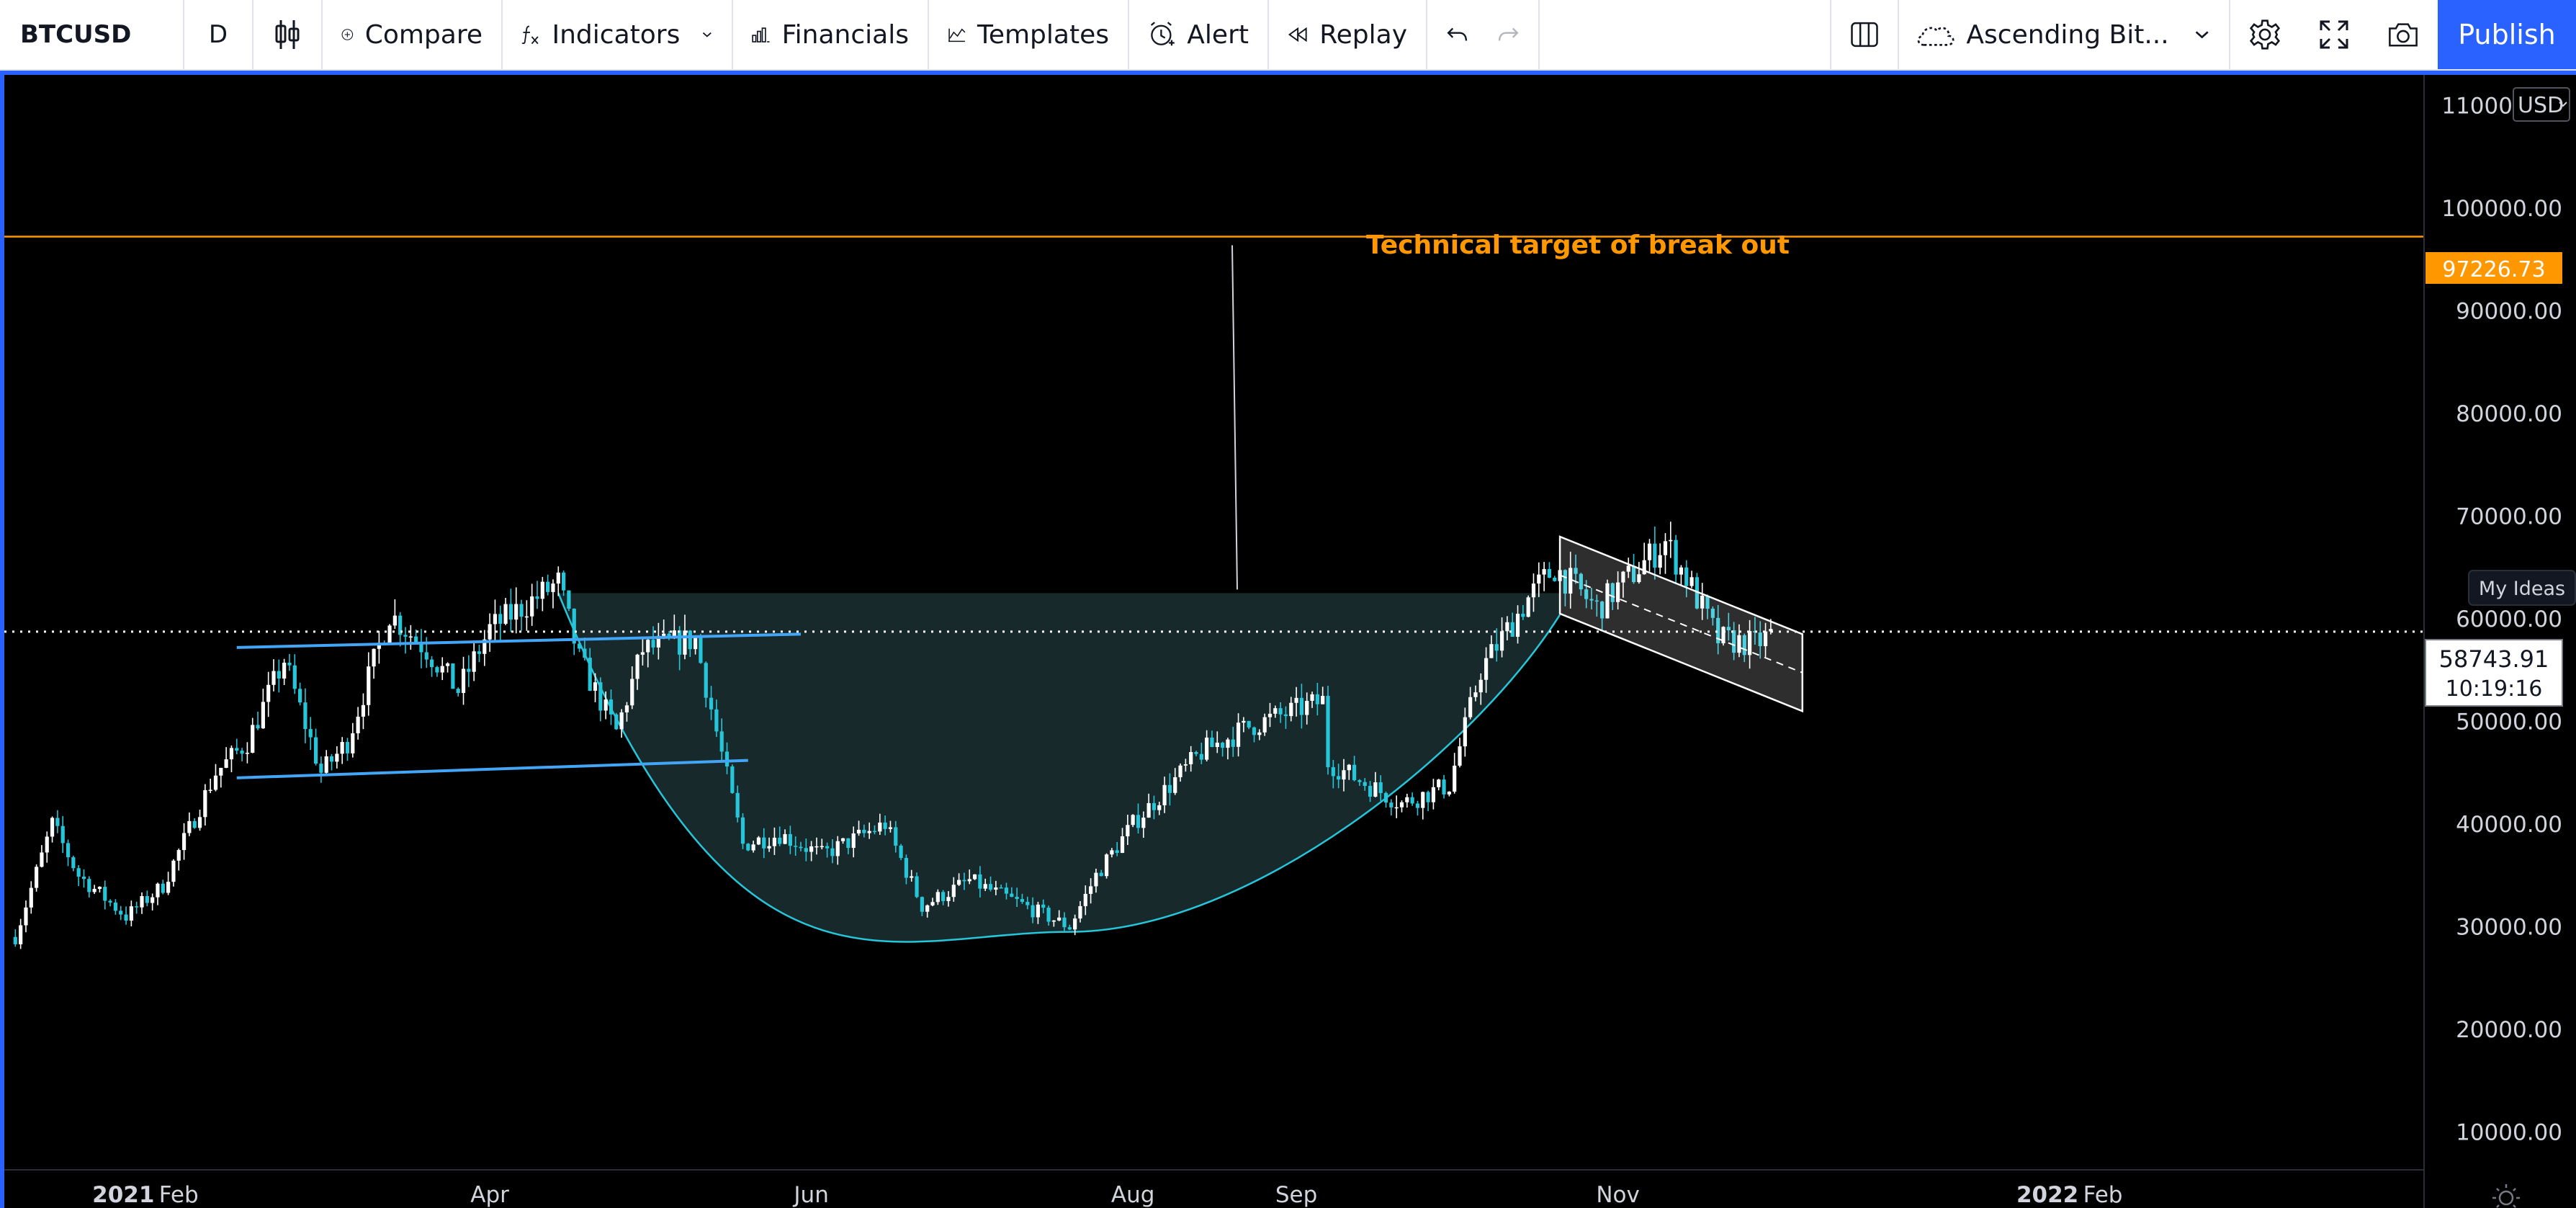  Describe the element at coordinates (2403, 34) in the screenshot. I see `snapshot-button` at that location.